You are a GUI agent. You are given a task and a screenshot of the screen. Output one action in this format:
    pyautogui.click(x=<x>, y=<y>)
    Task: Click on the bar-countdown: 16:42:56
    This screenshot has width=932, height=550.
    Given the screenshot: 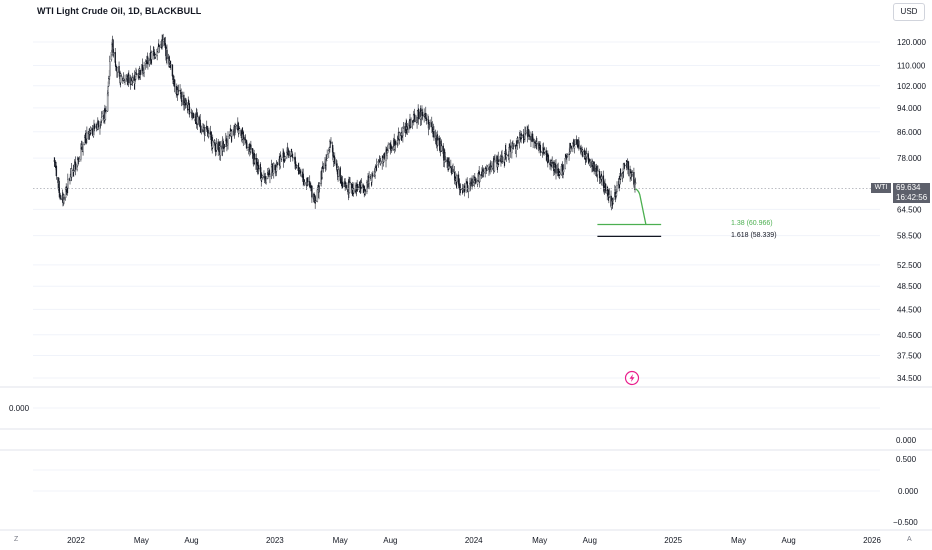 What is the action you would take?
    pyautogui.click(x=912, y=197)
    